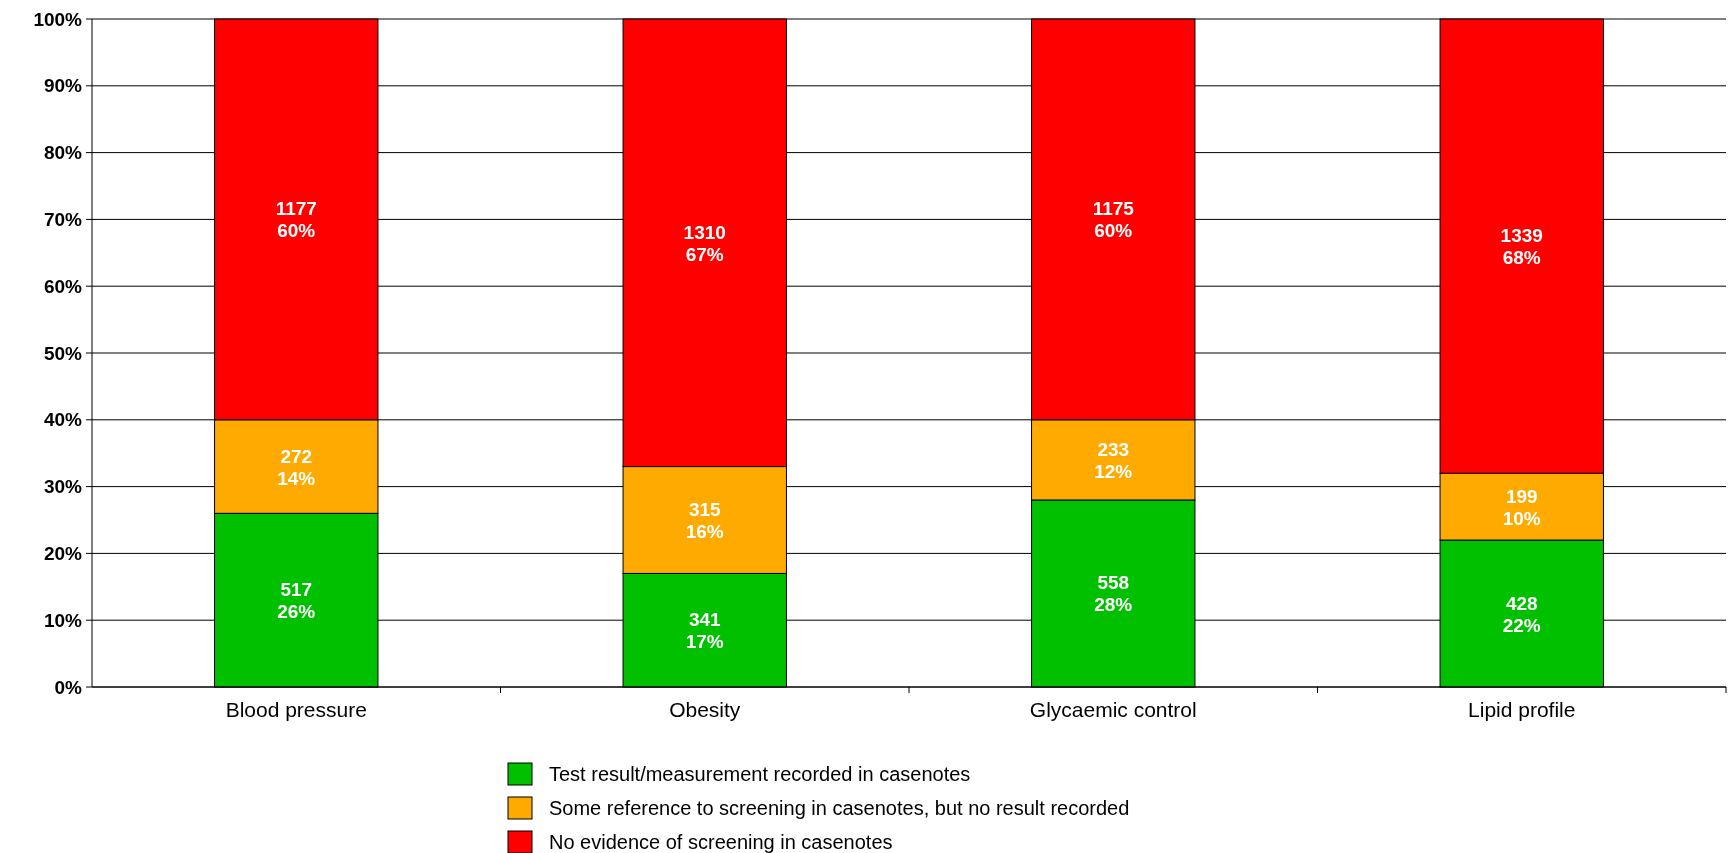 The height and width of the screenshot is (853, 1729). I want to click on y-tick-label: 60%, so click(63, 286).